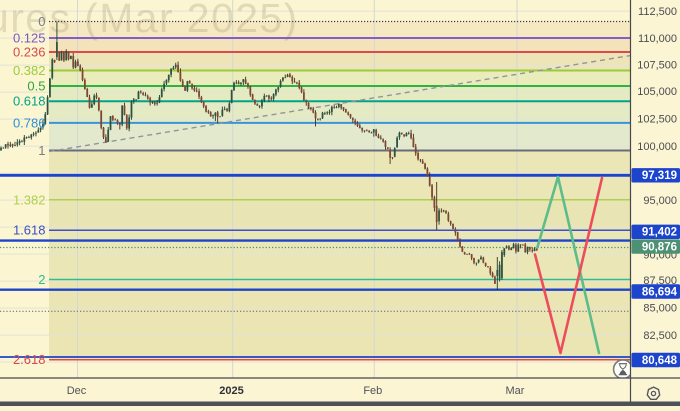 This screenshot has width=680, height=411. I want to click on svg-text: 82,500, so click(660, 336).